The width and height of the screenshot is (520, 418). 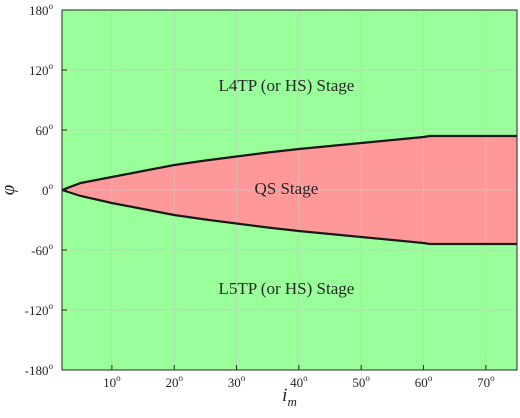 I want to click on lower-boundary-line, so click(x=289, y=217).